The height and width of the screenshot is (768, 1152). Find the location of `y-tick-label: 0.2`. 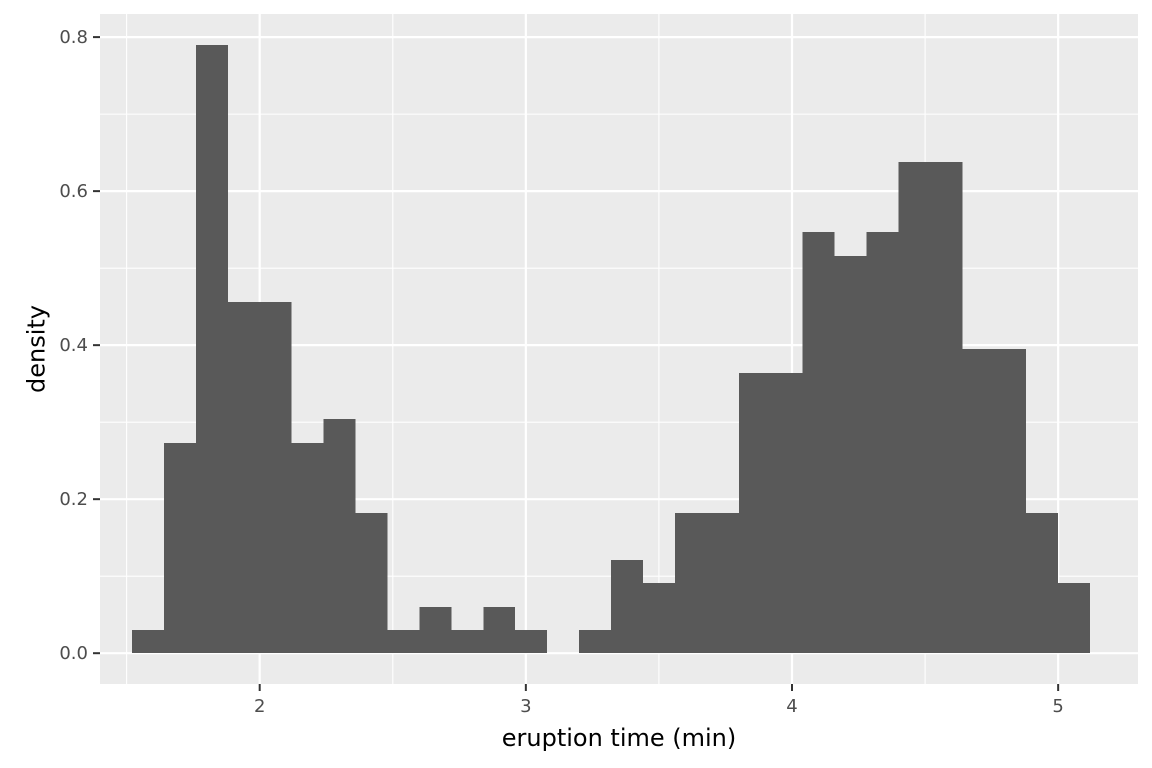

y-tick-label: 0.2 is located at coordinates (73, 499).